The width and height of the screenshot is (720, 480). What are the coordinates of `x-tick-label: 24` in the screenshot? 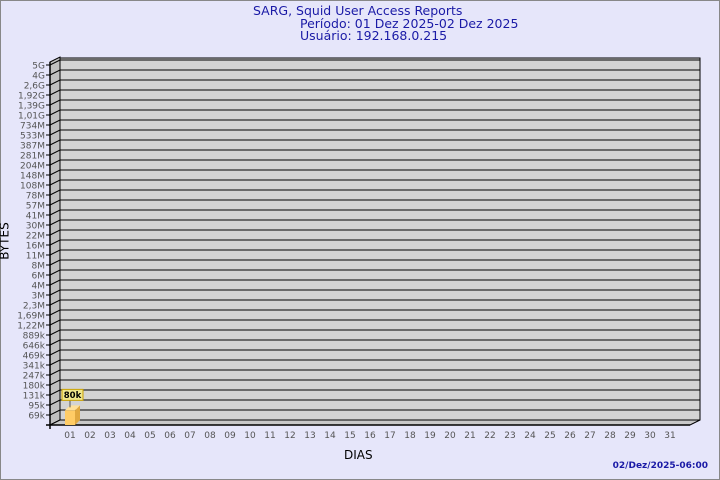 It's located at (530, 436).